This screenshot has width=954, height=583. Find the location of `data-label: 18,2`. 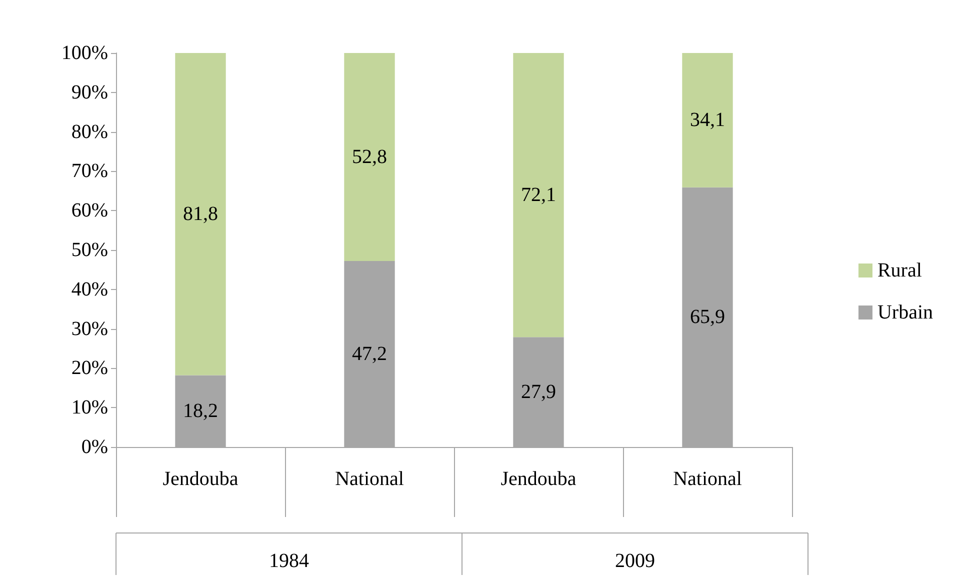

data-label: 18,2 is located at coordinates (200, 411).